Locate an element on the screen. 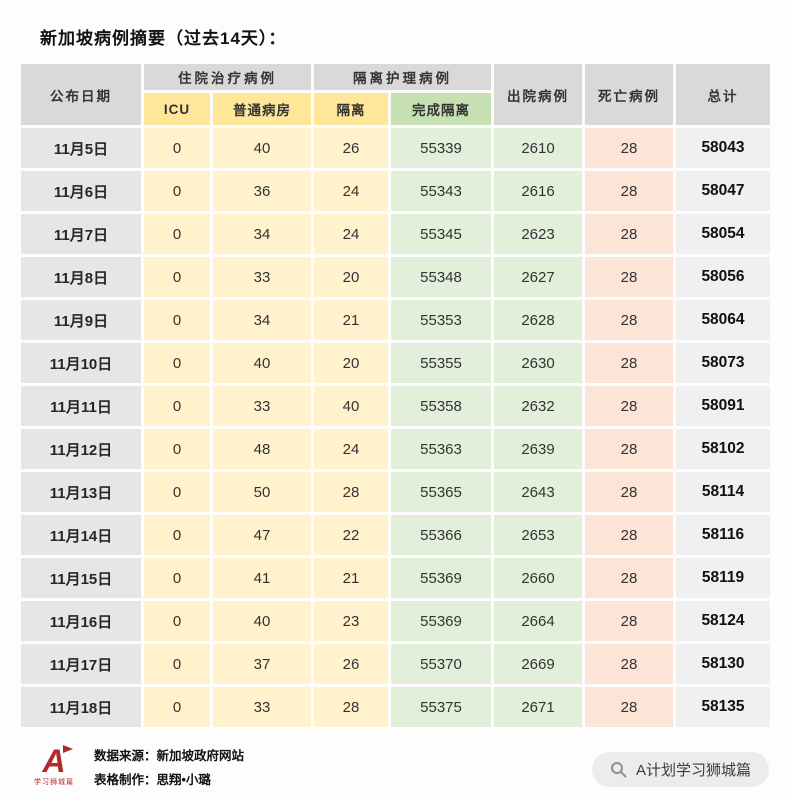  discharged-cell: 2632 is located at coordinates (538, 406).